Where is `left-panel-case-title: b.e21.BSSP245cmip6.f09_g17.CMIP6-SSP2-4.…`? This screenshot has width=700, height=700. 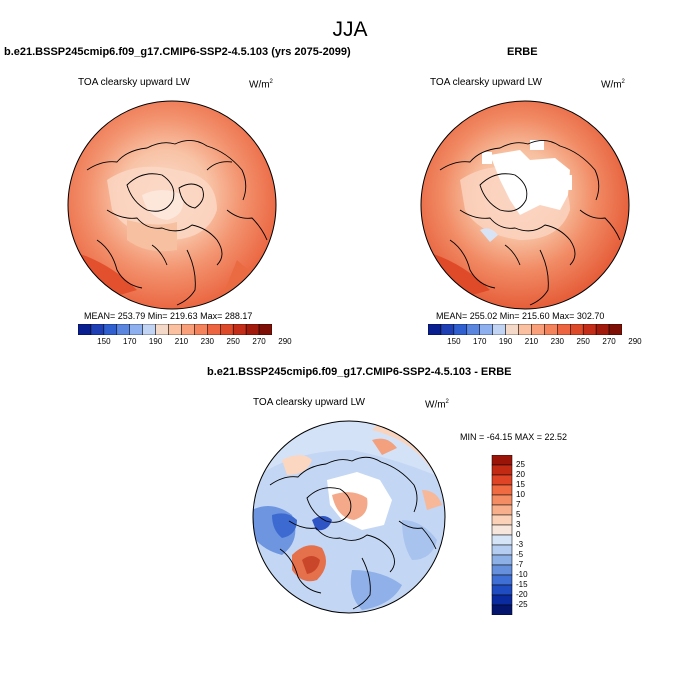 left-panel-case-title: b.e21.BSSP245cmip6.f09_g17.CMIP6-SSP2-4.… is located at coordinates (177, 52).